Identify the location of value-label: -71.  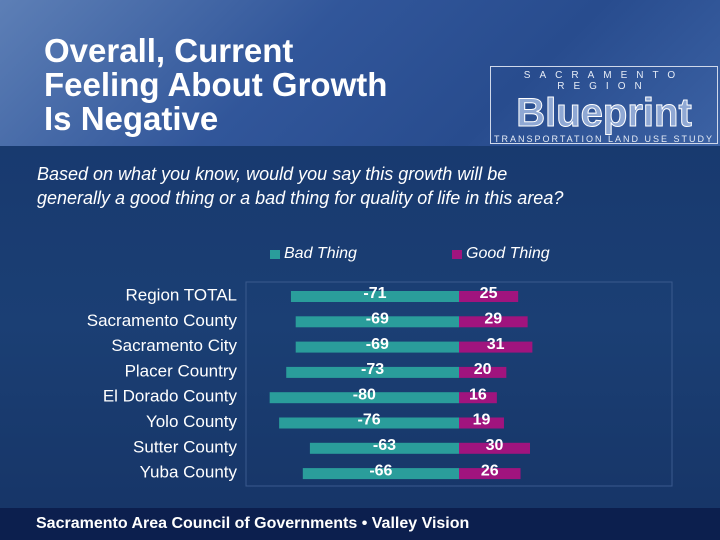
(374, 293).